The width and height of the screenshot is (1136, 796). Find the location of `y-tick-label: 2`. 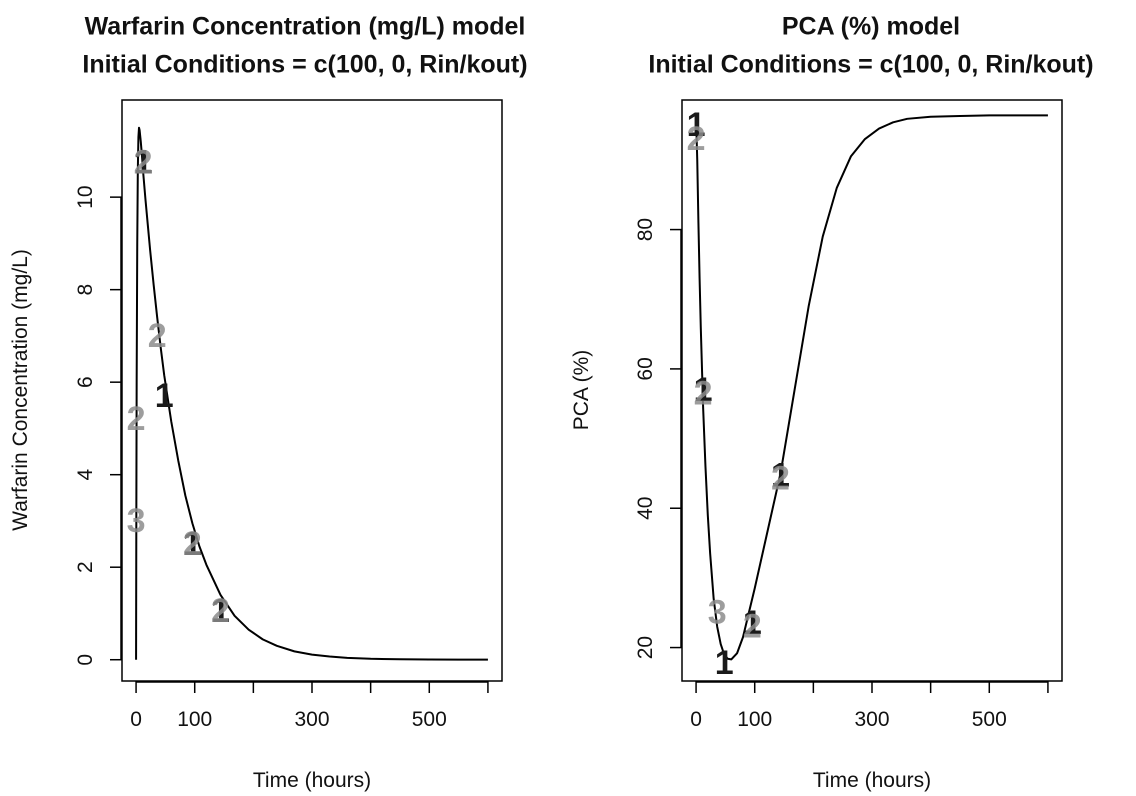

y-tick-label: 2 is located at coordinates (85, 567).